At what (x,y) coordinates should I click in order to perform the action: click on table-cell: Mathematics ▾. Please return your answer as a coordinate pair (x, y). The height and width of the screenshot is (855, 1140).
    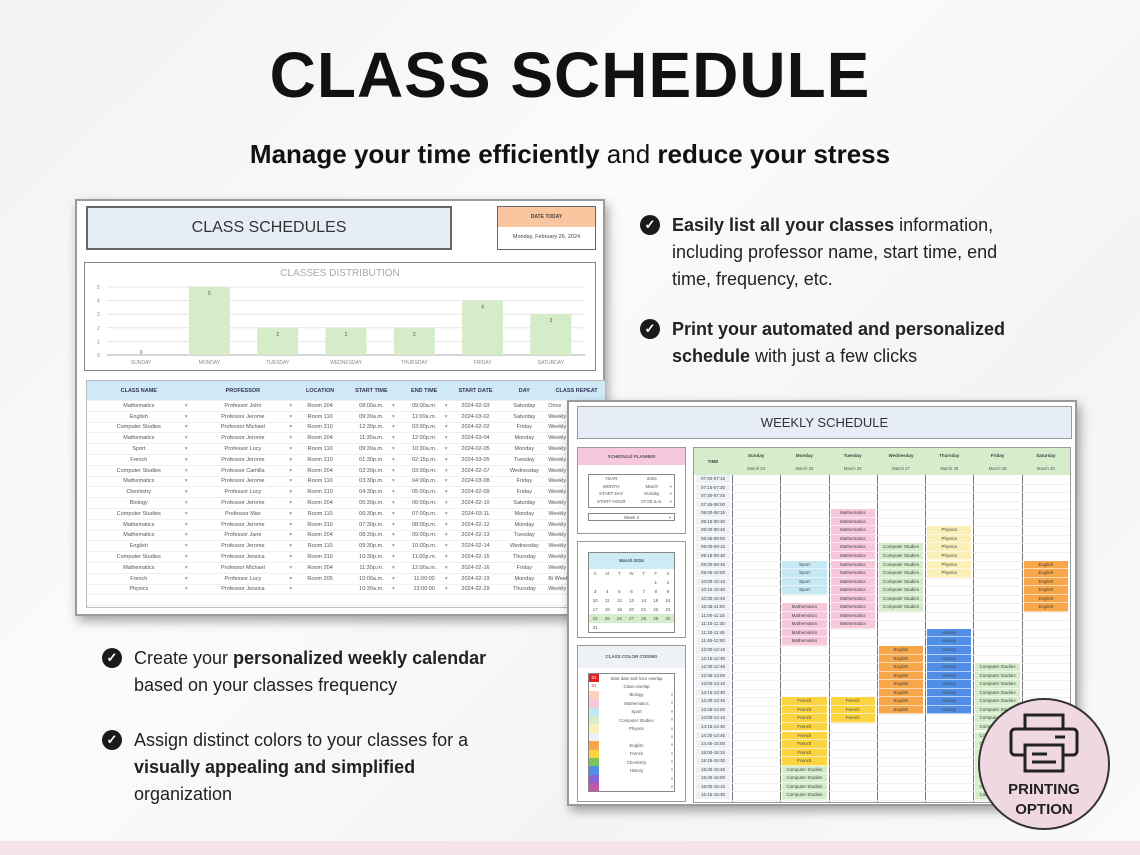
    Looking at the image, I should click on (155, 438).